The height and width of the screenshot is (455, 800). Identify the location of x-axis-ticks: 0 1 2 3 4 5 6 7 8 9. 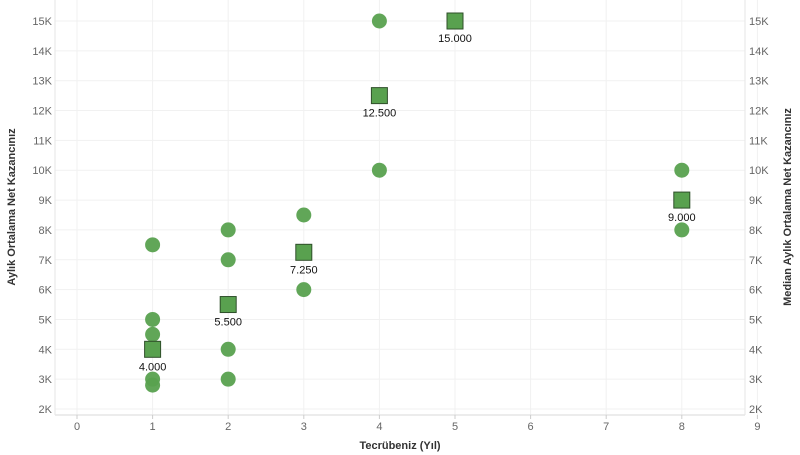
(417, 424).